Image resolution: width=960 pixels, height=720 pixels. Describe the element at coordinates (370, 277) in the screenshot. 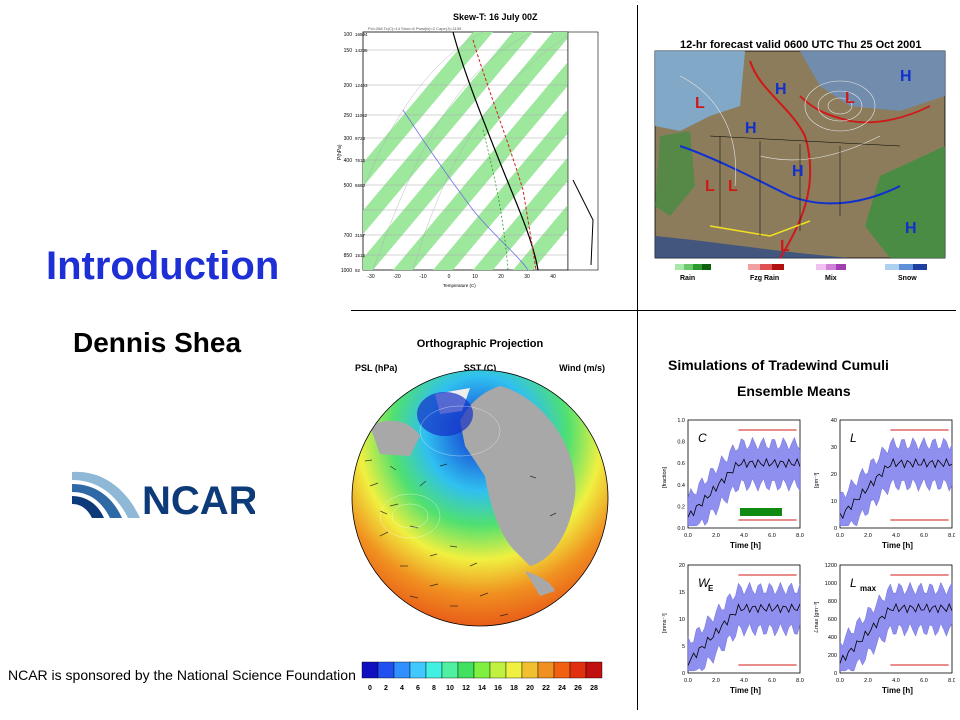

I see `svg-text: -30` at that location.